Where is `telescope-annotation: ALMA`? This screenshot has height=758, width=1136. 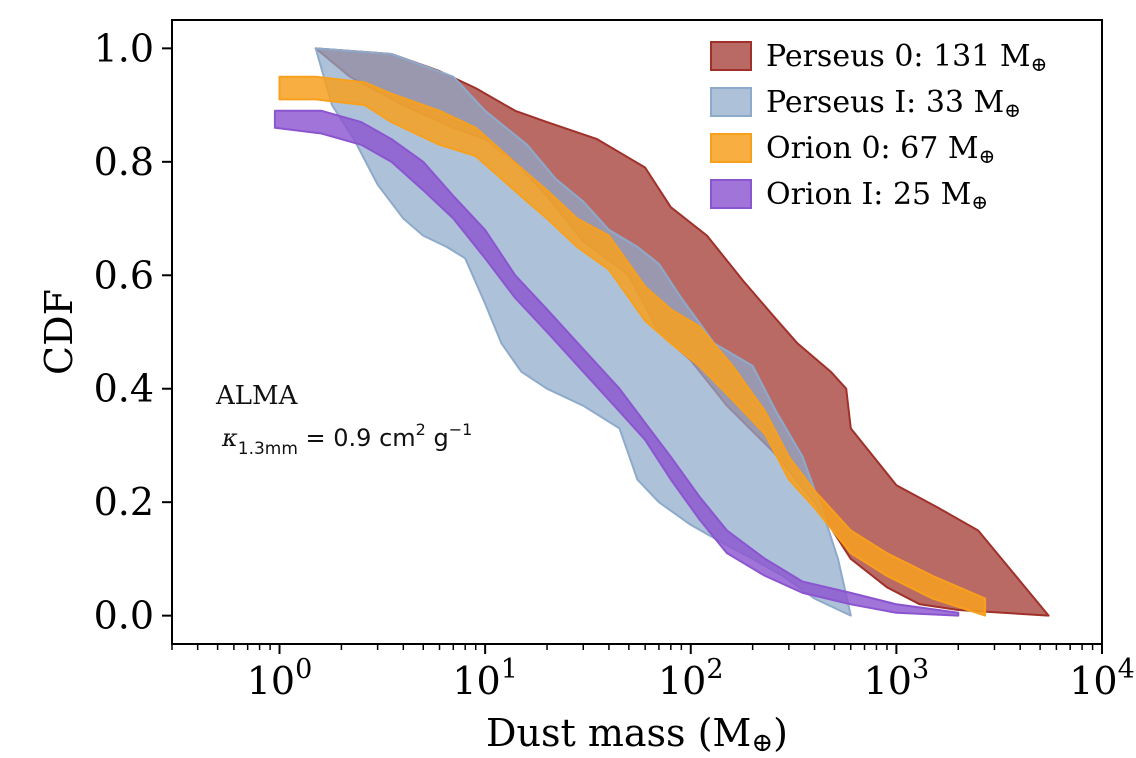
telescope-annotation: ALMA is located at coordinates (257, 396).